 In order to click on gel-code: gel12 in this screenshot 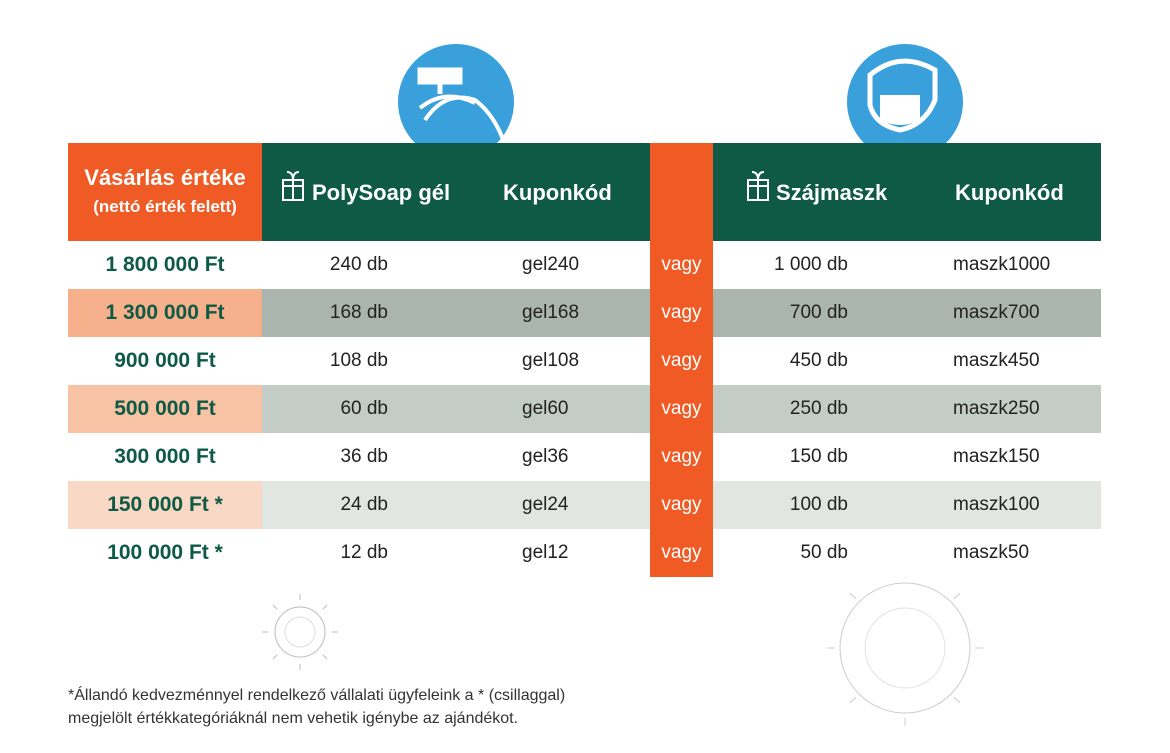, I will do `click(545, 552)`.